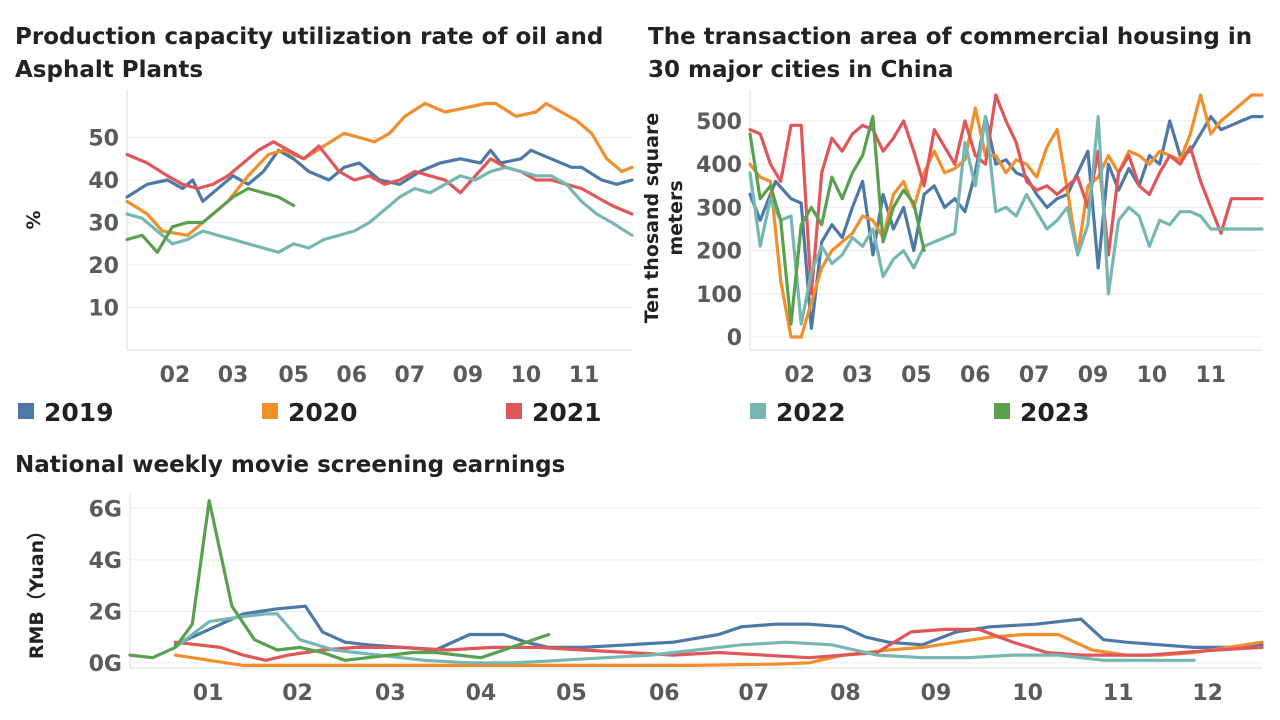 Image resolution: width=1280 pixels, height=720 pixels. I want to click on y-tick-label: 40, so click(103, 181).